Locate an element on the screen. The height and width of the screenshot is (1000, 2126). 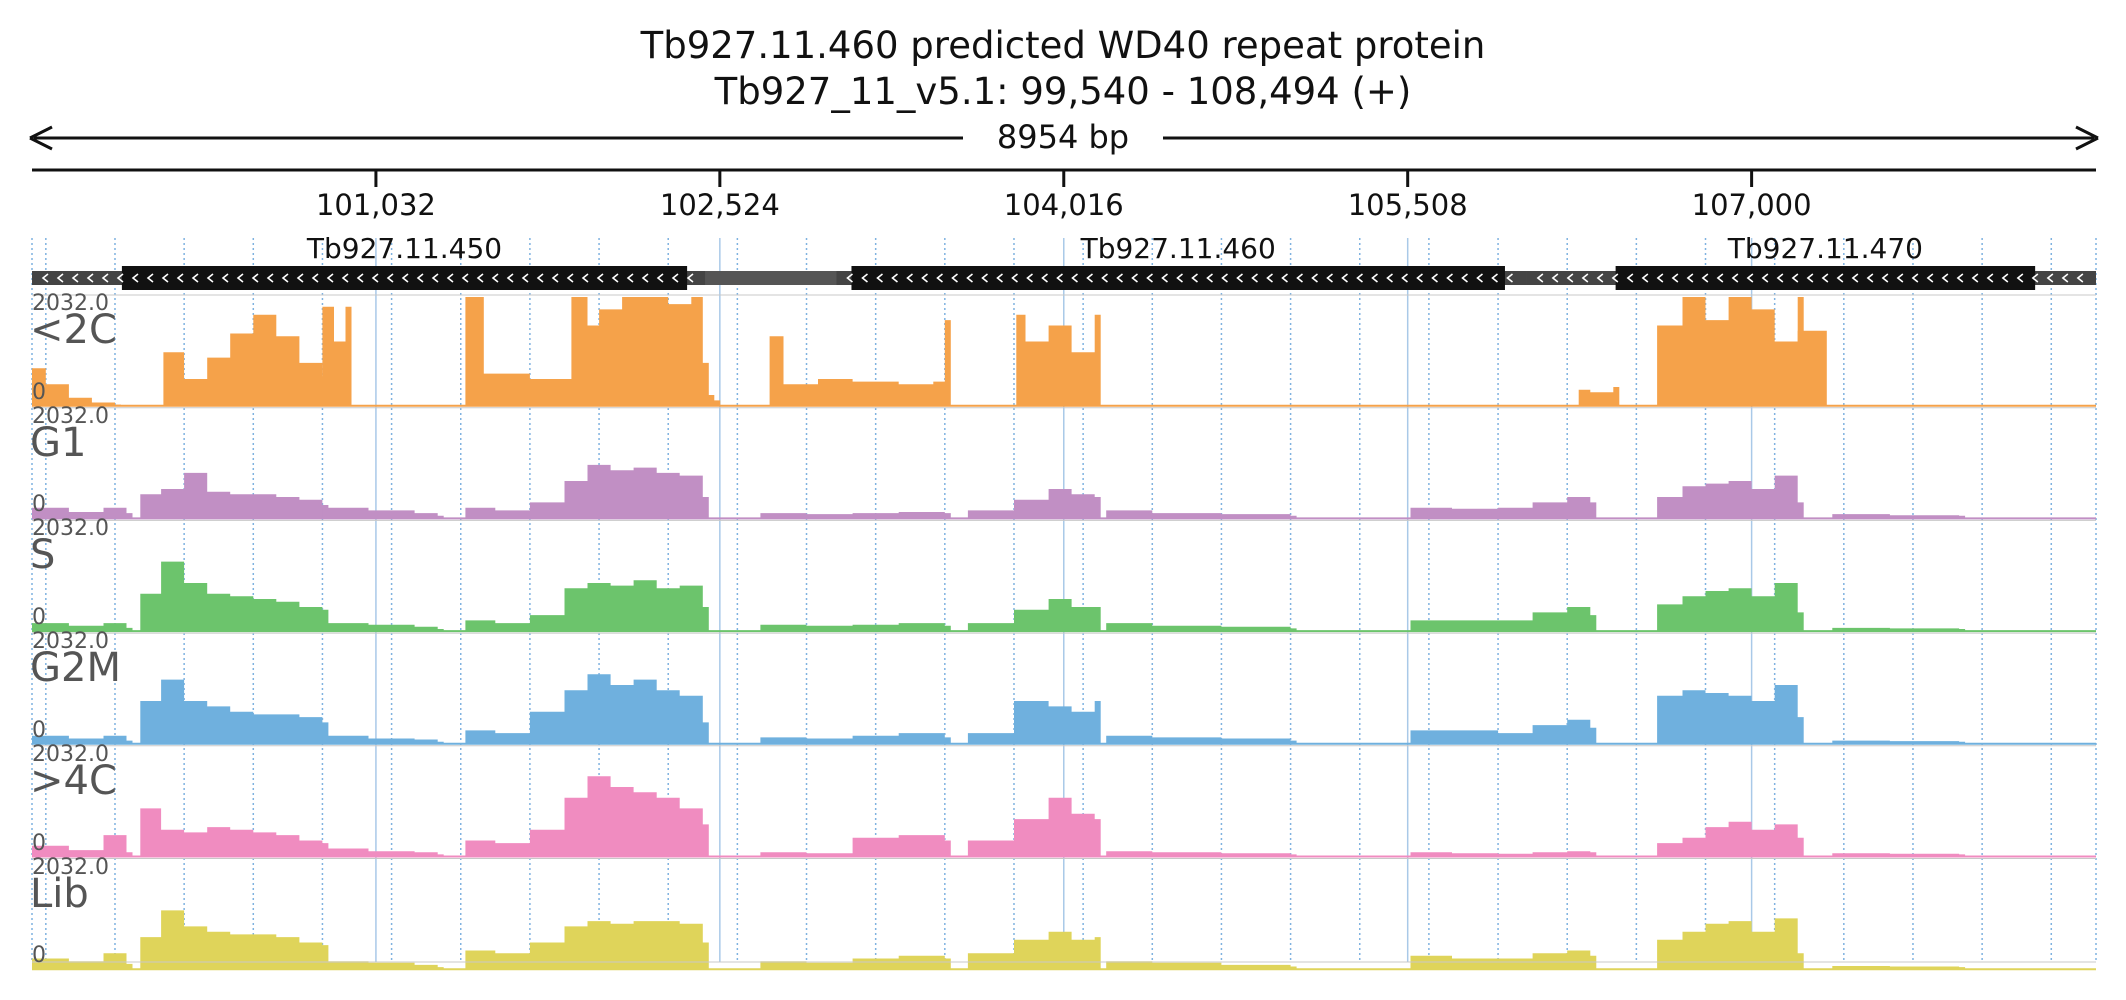
track-max-label: 2032.0 is located at coordinates (70, 529).